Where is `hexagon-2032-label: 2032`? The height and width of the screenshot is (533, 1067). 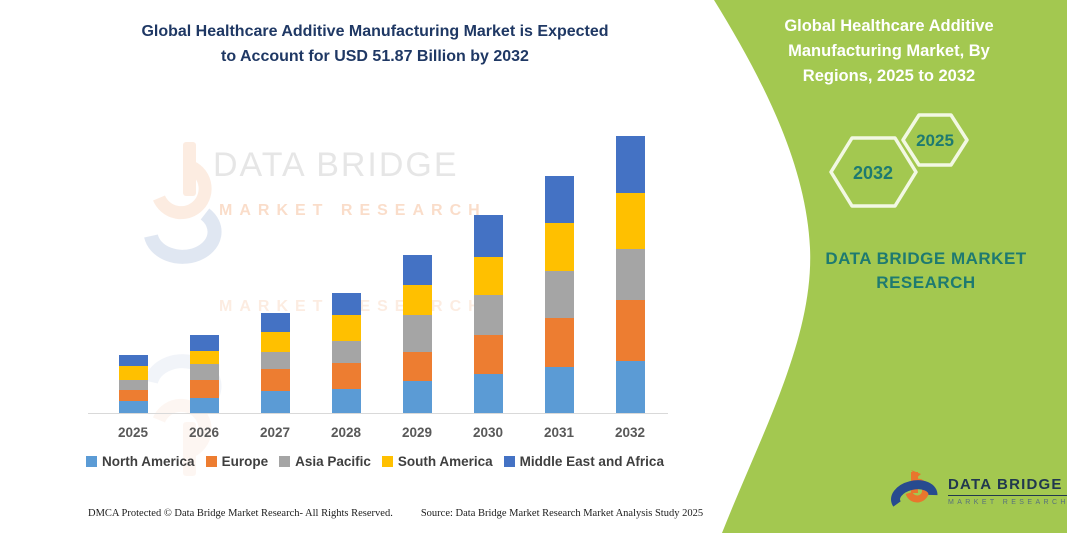 hexagon-2032-label: 2032 is located at coordinates (873, 173).